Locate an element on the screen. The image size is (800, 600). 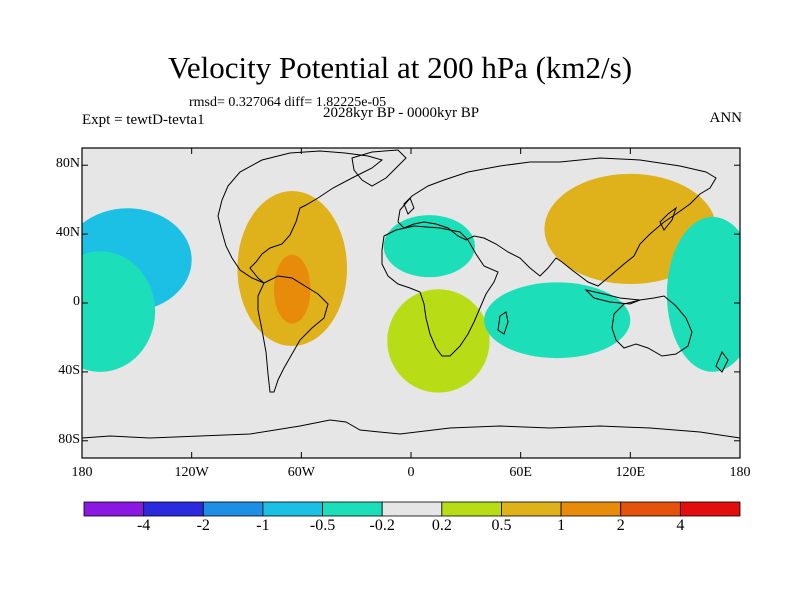
colorbar-label: 0.2 is located at coordinates (441, 525).